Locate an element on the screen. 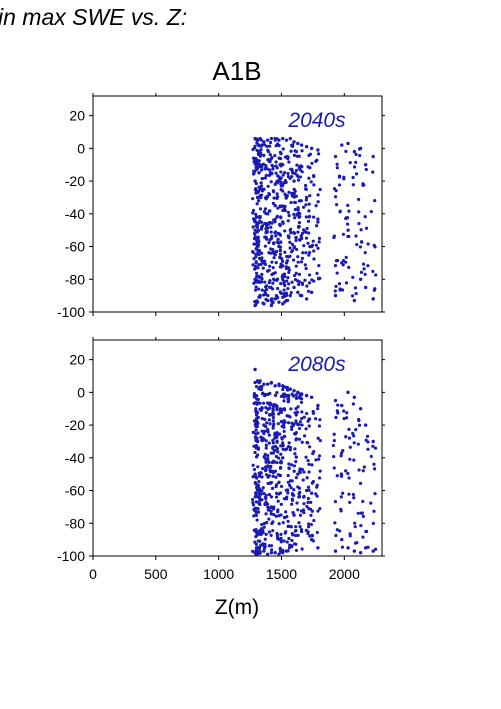  figure-header: in max SWE vs. Z: is located at coordinates (94, 17).